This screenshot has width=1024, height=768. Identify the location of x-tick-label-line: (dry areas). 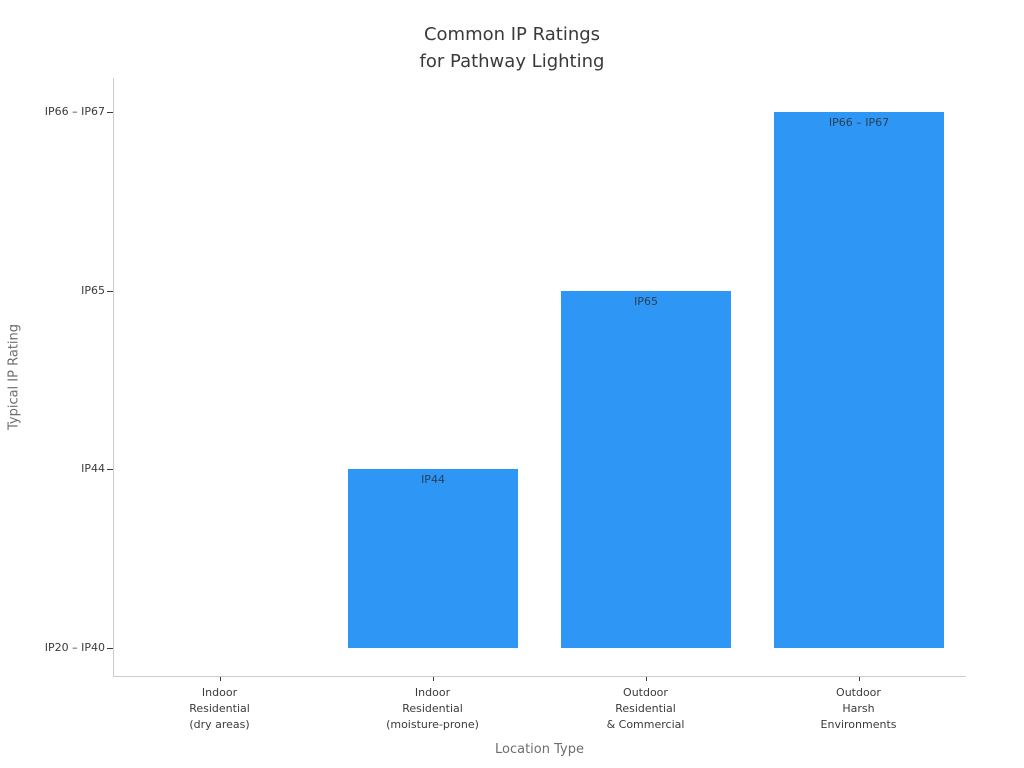
(219, 724).